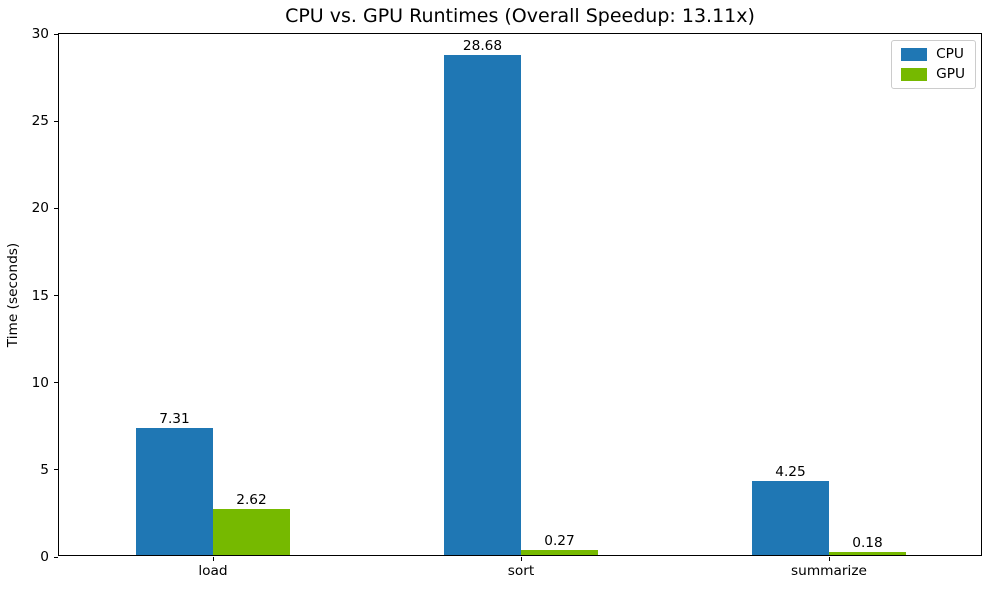 The width and height of the screenshot is (989, 589). I want to click on gpu-bar-summarize, so click(867, 553).